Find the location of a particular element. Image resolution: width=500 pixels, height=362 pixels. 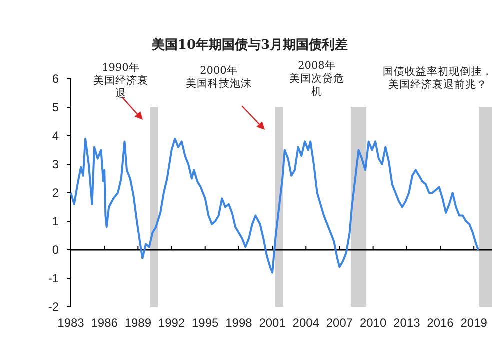

x-tick-label: 1992 is located at coordinates (172, 323).